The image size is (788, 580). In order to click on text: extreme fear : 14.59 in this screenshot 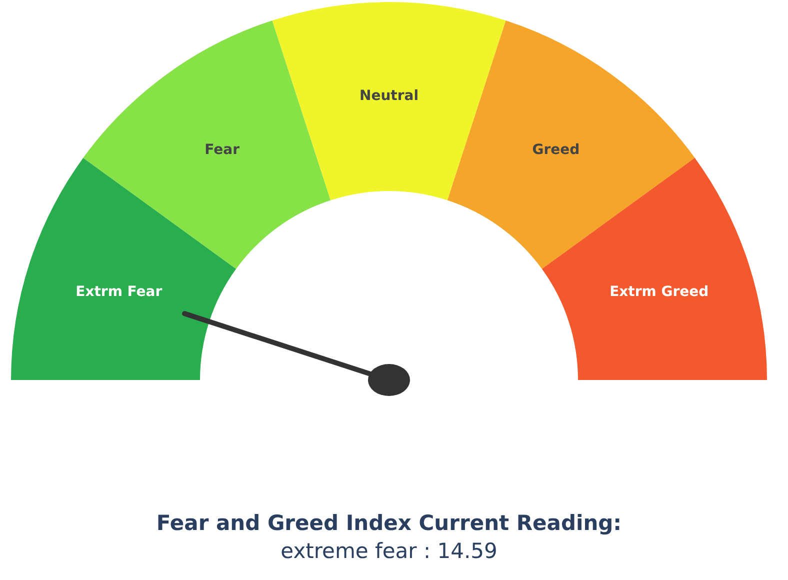, I will do `click(389, 551)`.